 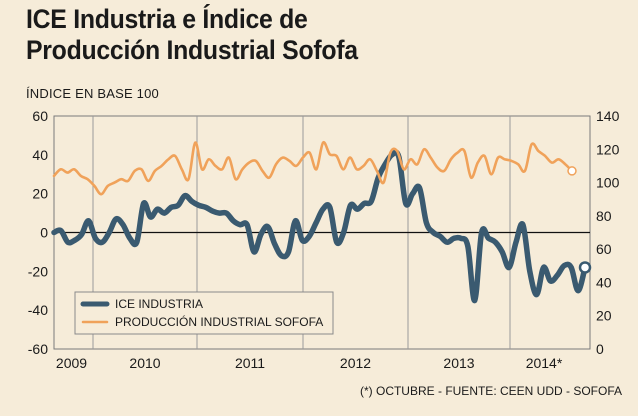 What do you see at coordinates (544, 363) in the screenshot?
I see `x-axis-tick-label: 2014*` at bounding box center [544, 363].